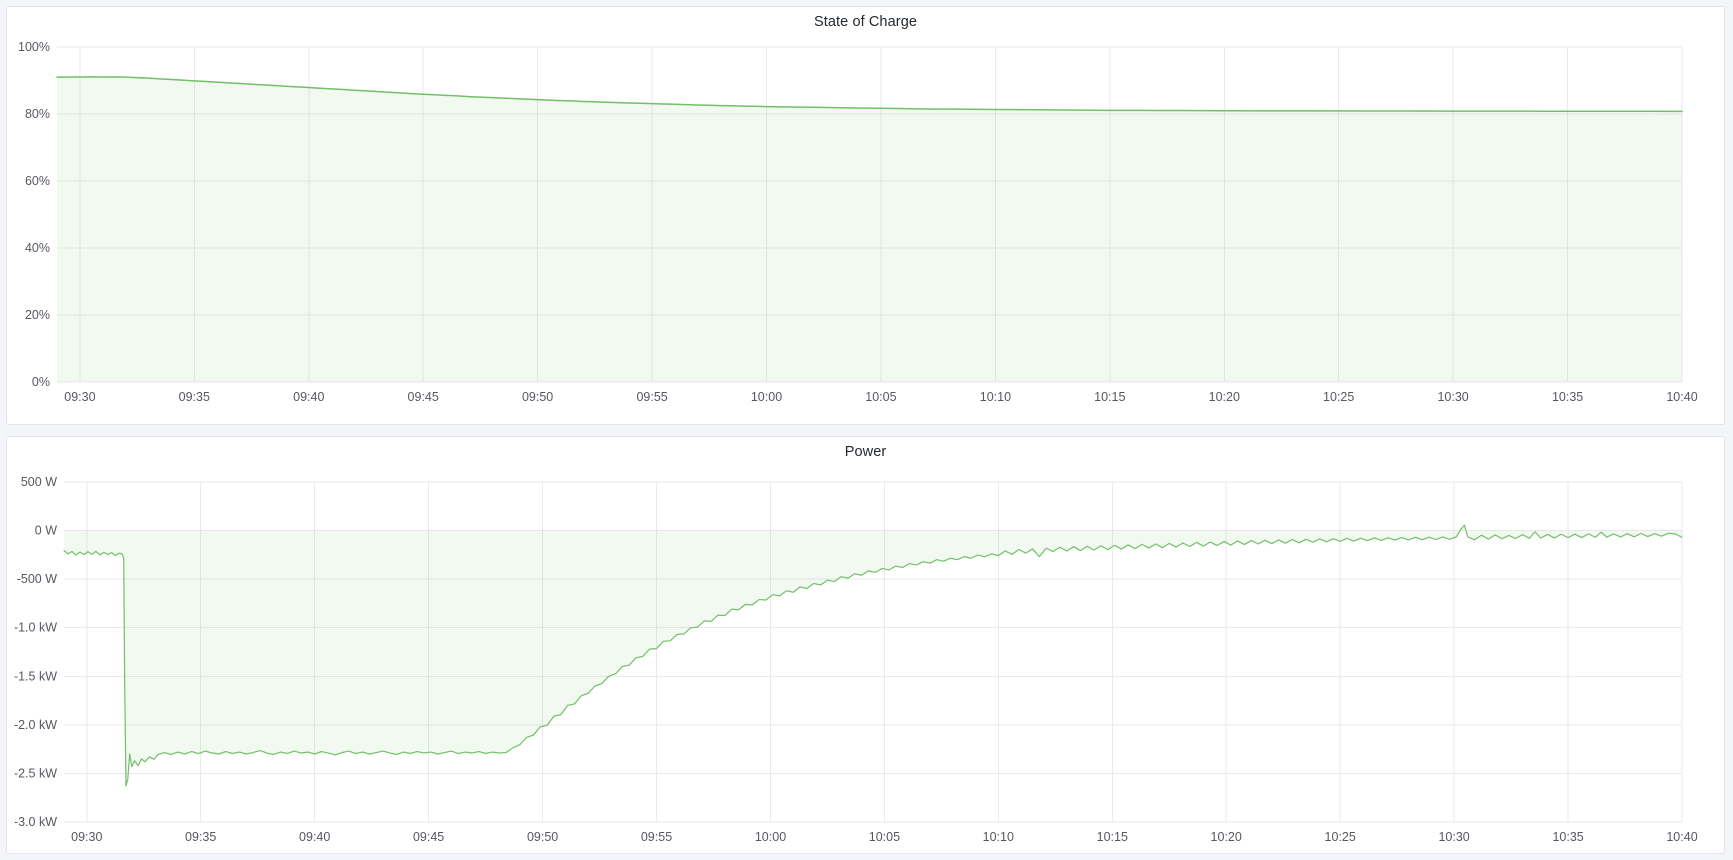 The image size is (1733, 860). I want to click on soc-series-line, so click(869, 94).